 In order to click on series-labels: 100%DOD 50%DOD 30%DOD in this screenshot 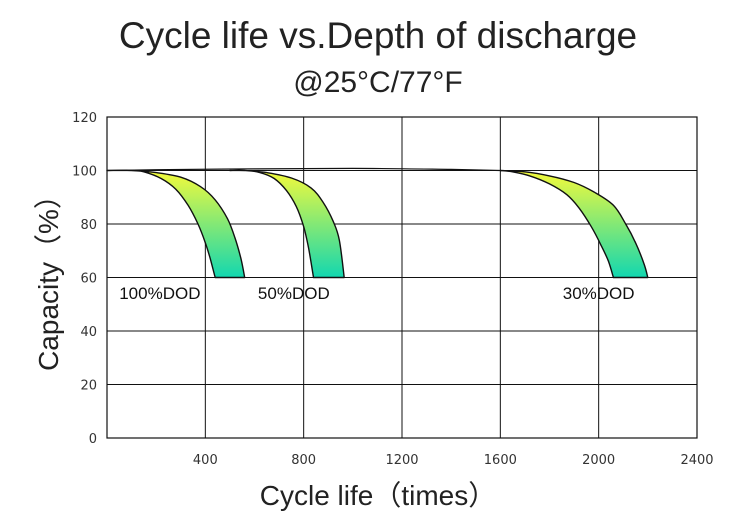, I will do `click(376, 293)`.